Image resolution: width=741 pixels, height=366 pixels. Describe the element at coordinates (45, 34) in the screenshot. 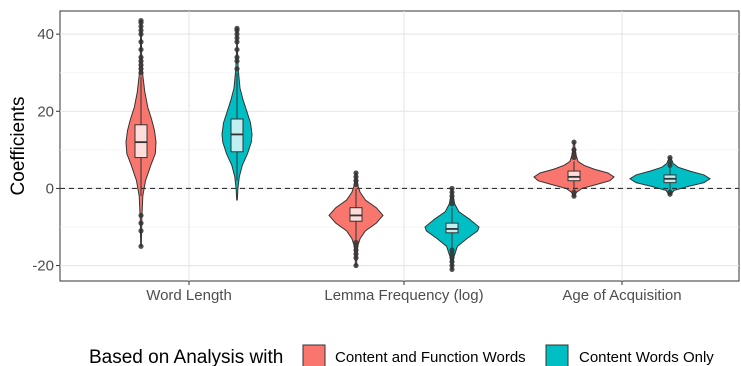

I see `y-tick-label: 40` at that location.